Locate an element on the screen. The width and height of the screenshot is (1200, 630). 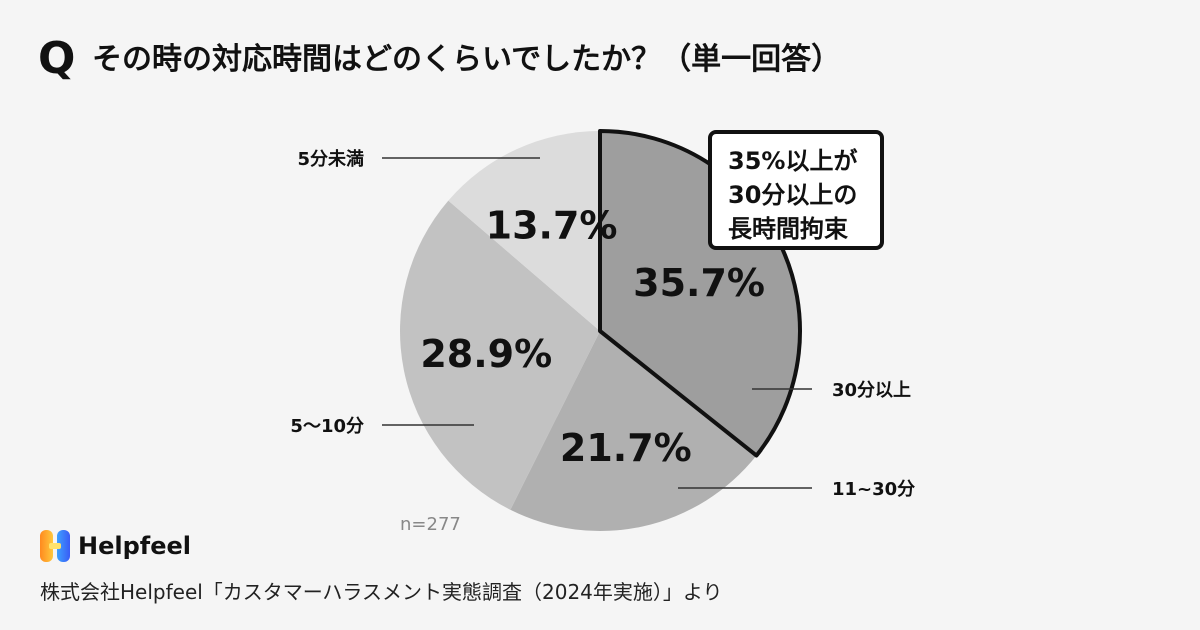
brand-name: Helpfeel is located at coordinates (134, 546).